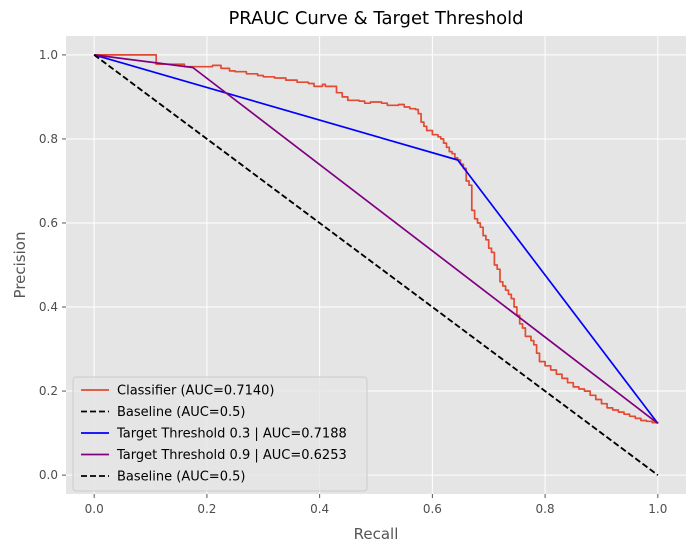 The height and width of the screenshot is (552, 695). What do you see at coordinates (376, 505) in the screenshot?
I see `x-axis-ticks: 0.0 0.2 0.4 0.6 0.8 1.0` at bounding box center [376, 505].